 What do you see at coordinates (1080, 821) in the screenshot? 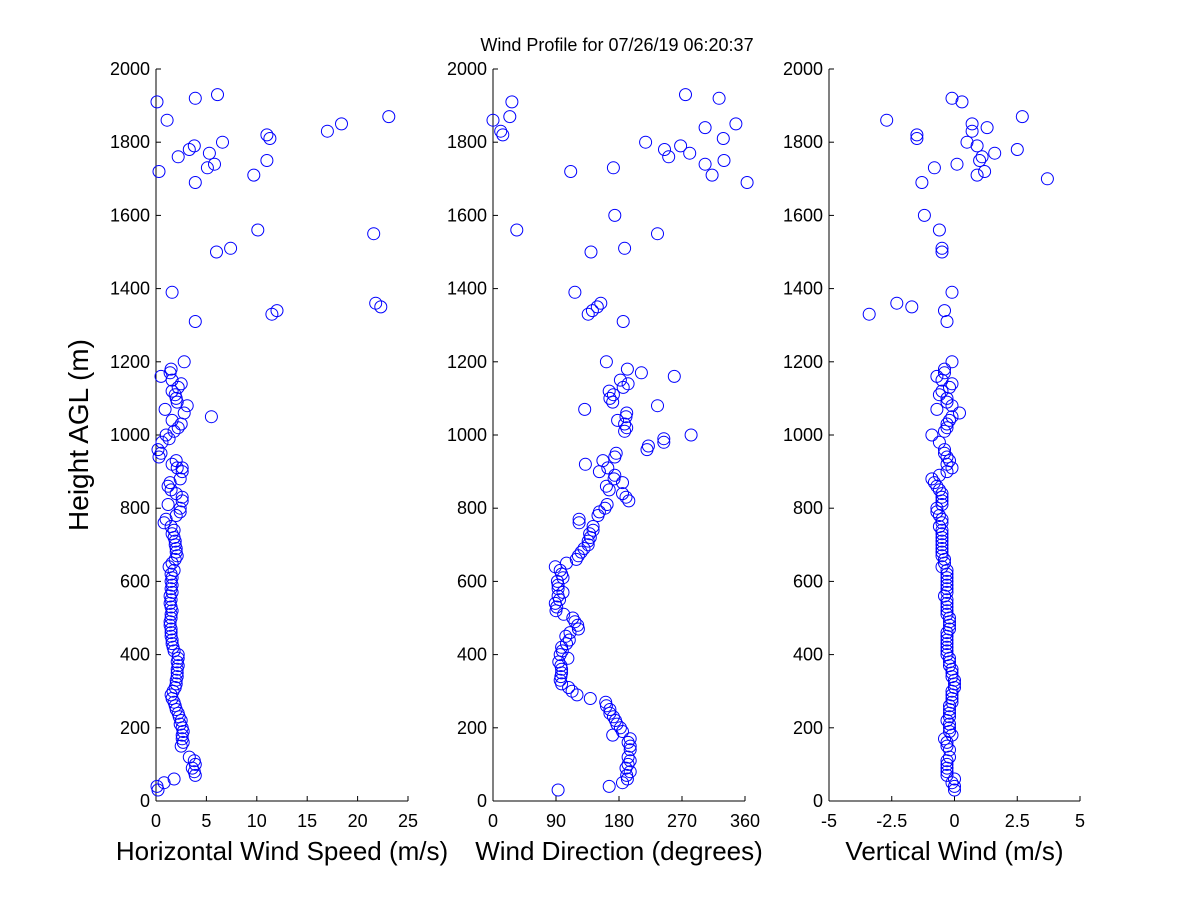
I see `vertical-x-tick-label: 5` at bounding box center [1080, 821].